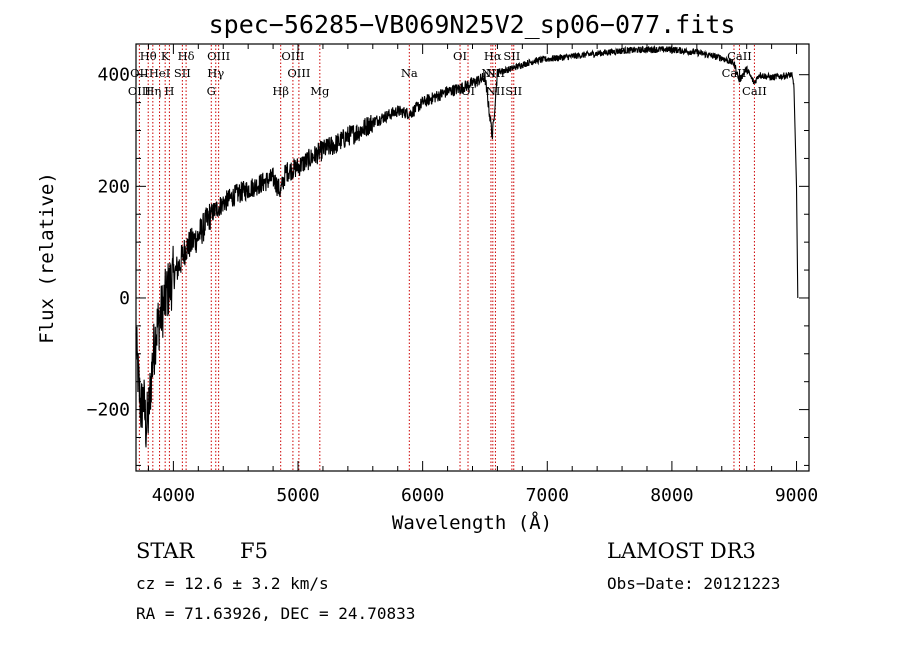 This screenshot has width=900, height=649. What do you see at coordinates (148, 56) in the screenshot?
I see `spectral-line-label: Hθ` at bounding box center [148, 56].